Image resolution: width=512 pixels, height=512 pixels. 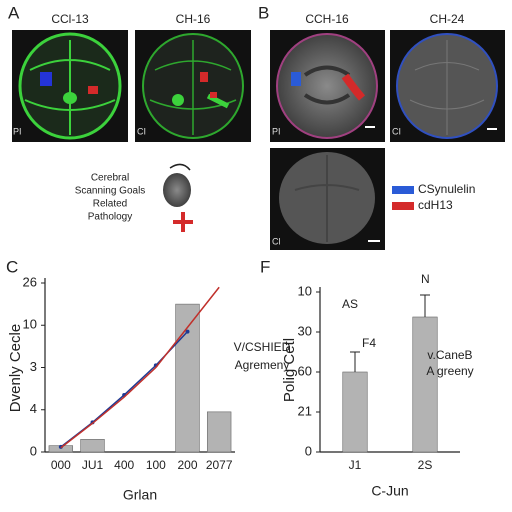 What do you see at coordinates (15, 368) in the screenshot?
I see `y-axis-label: Dvenly Cecle` at bounding box center [15, 368].